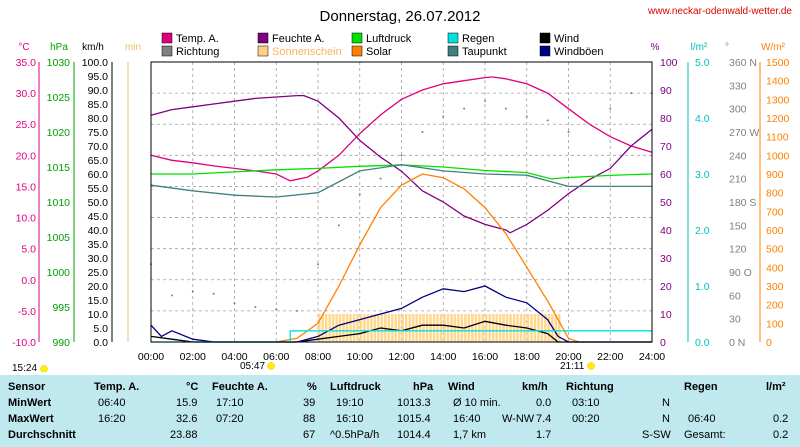  Describe the element at coordinates (701, 387) in the screenshot. I see `hdr-rain: Regen` at that location.